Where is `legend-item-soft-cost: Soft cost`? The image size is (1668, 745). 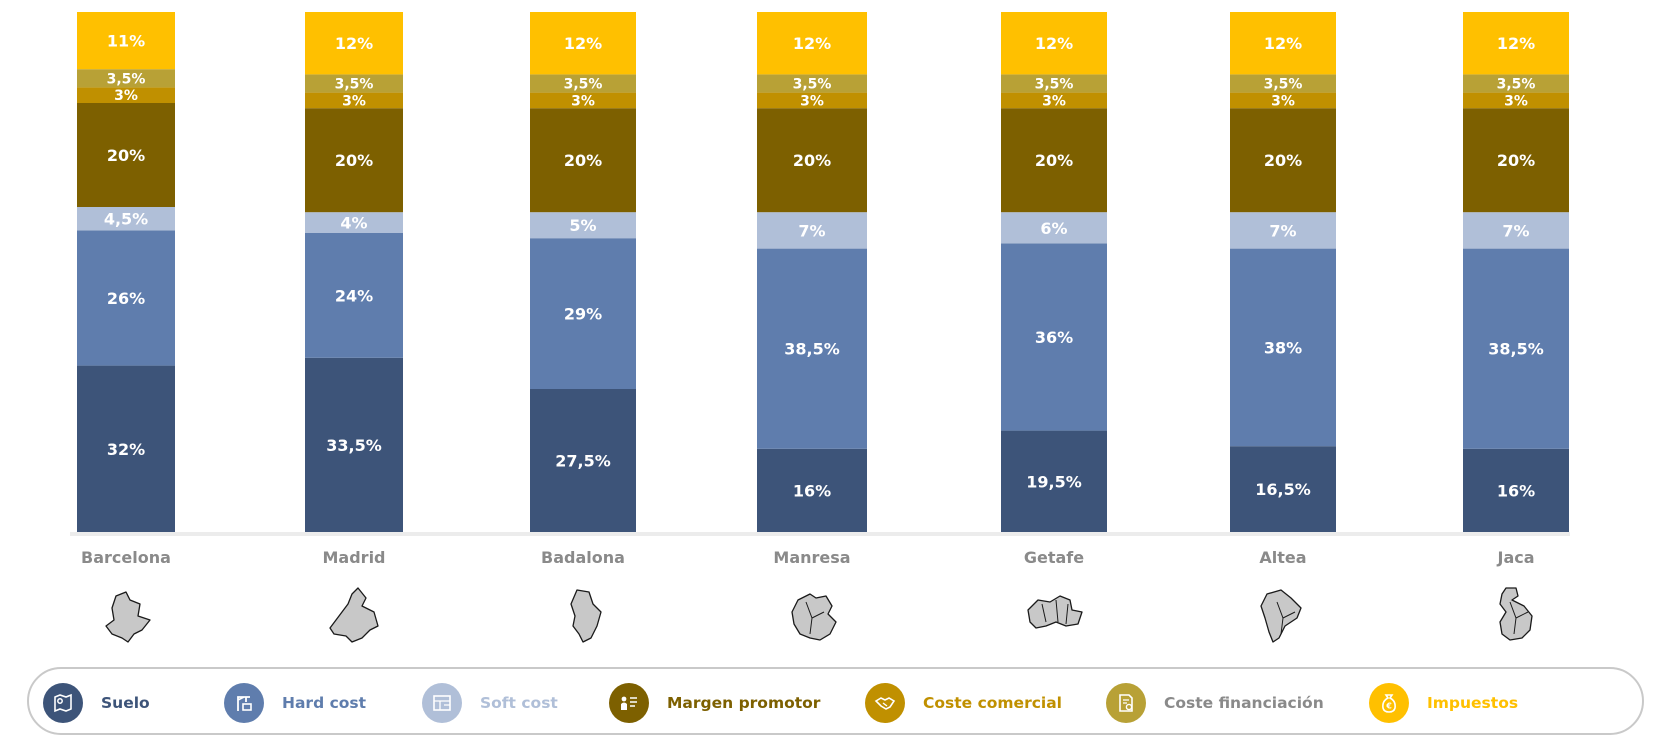
legend-item-soft-cost: Soft cost is located at coordinates (490, 703).